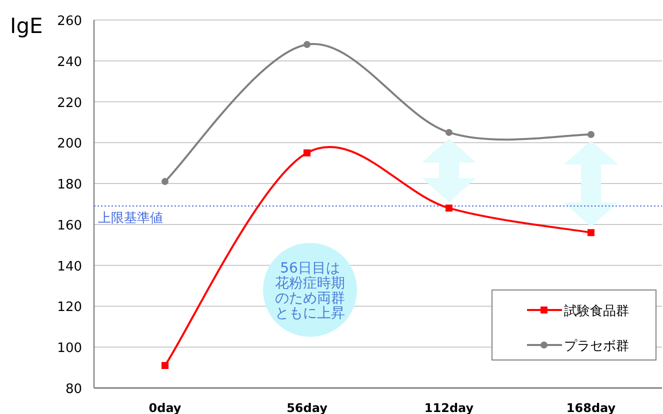  What do you see at coordinates (69, 266) in the screenshot?
I see `y-tick-label: 140` at bounding box center [69, 266].